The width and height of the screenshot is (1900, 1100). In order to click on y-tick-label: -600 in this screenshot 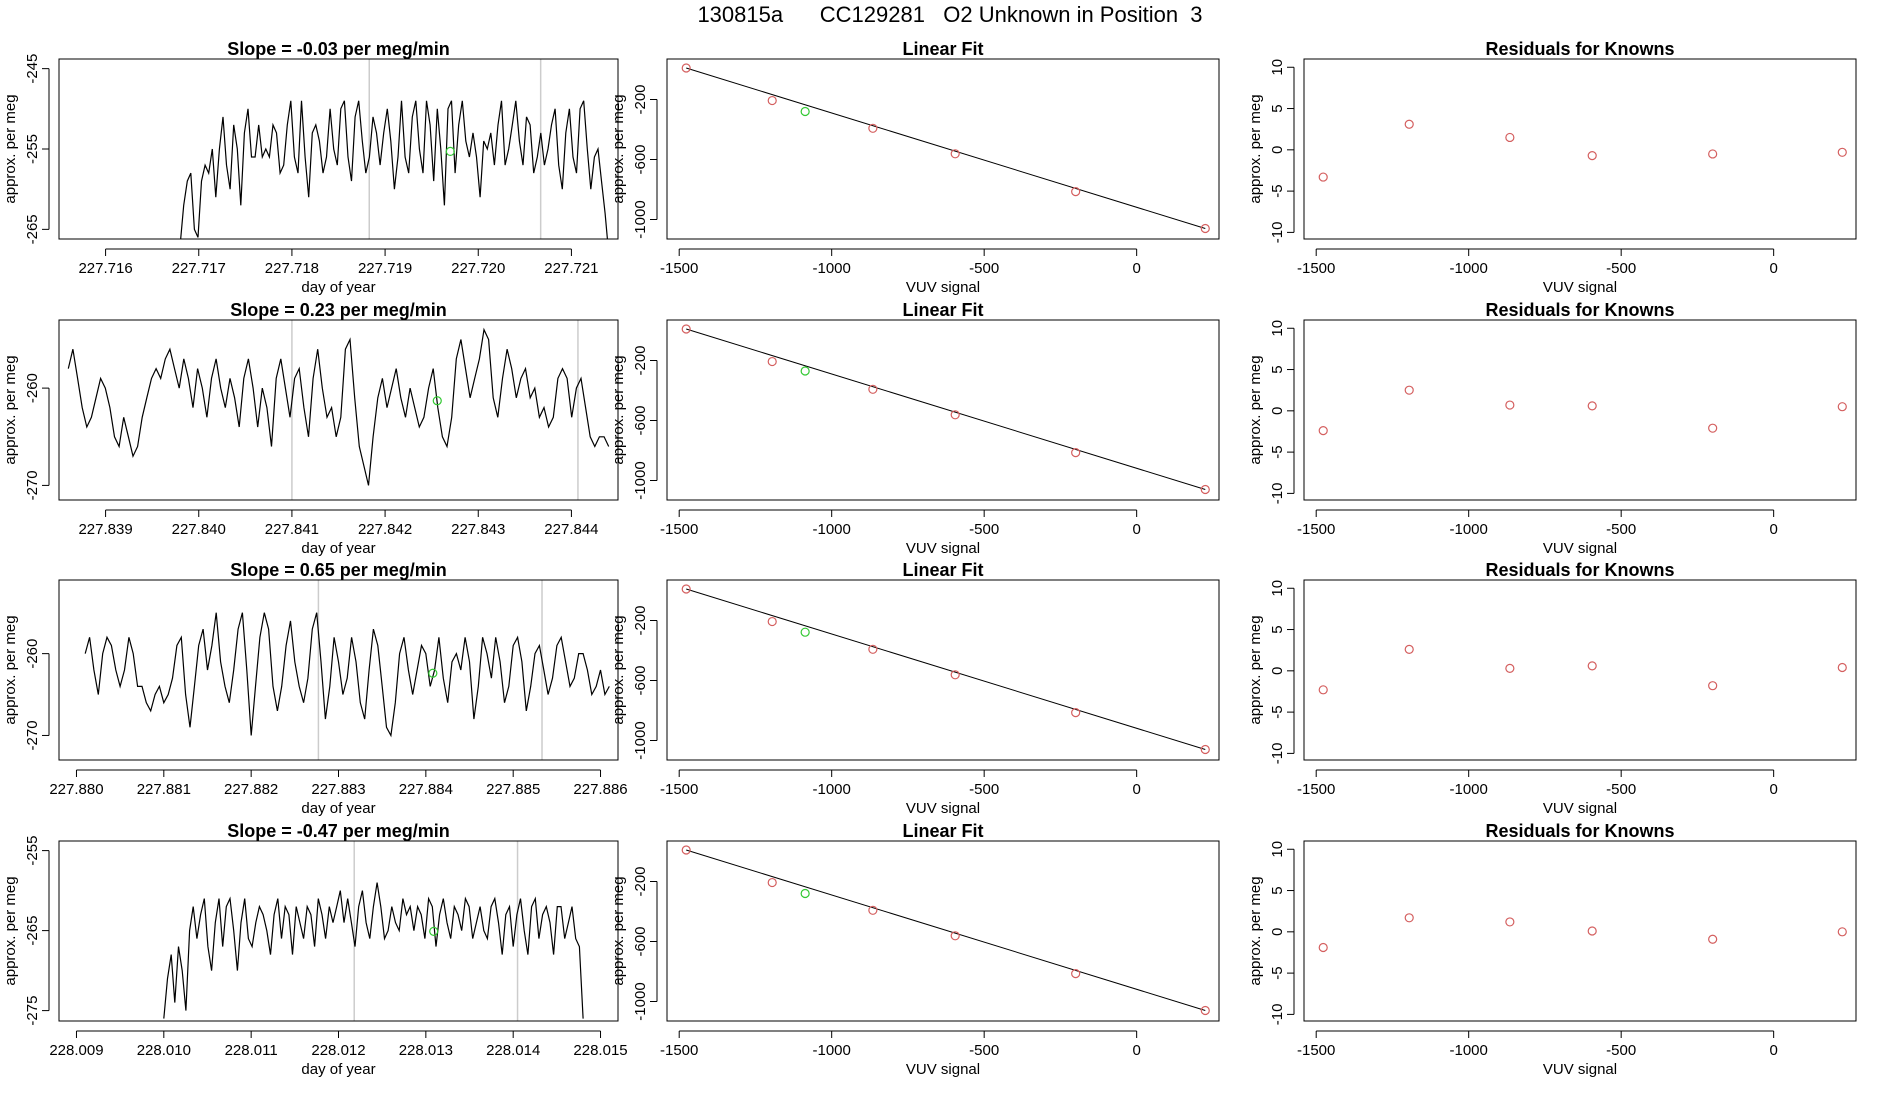, I will do `click(640, 680)`.